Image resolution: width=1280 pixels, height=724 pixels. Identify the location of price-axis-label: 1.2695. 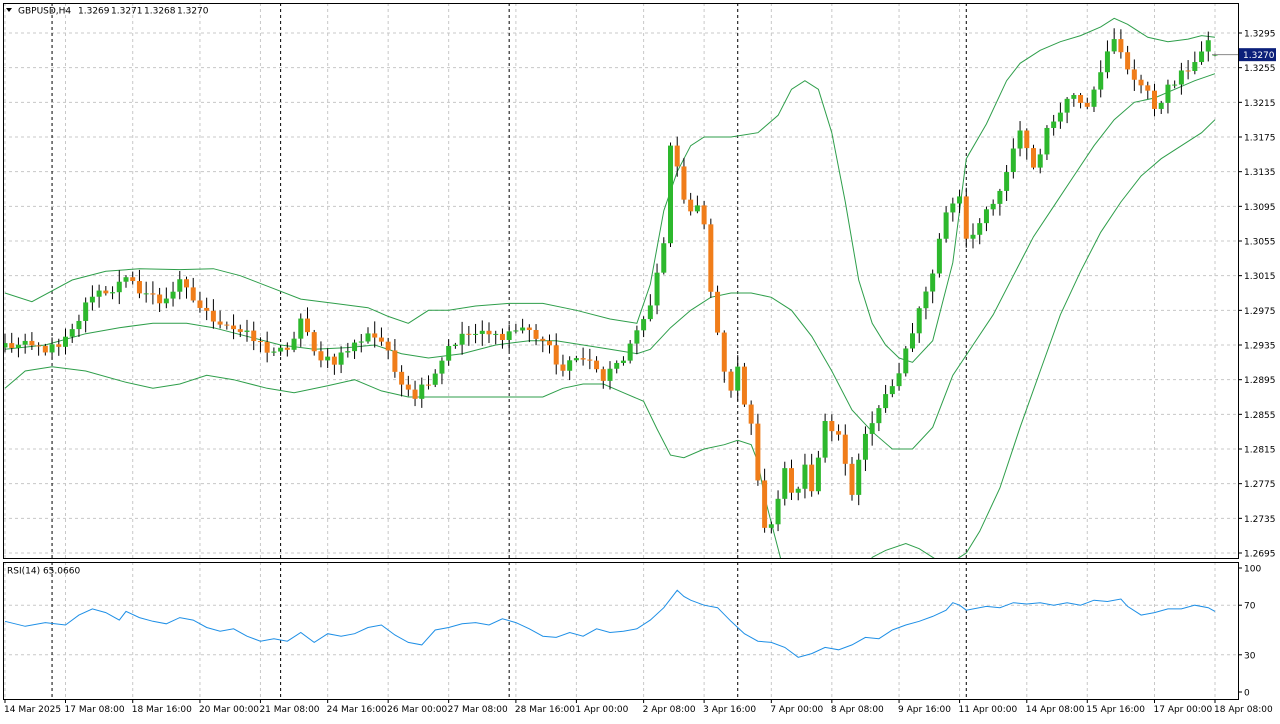
(1260, 555).